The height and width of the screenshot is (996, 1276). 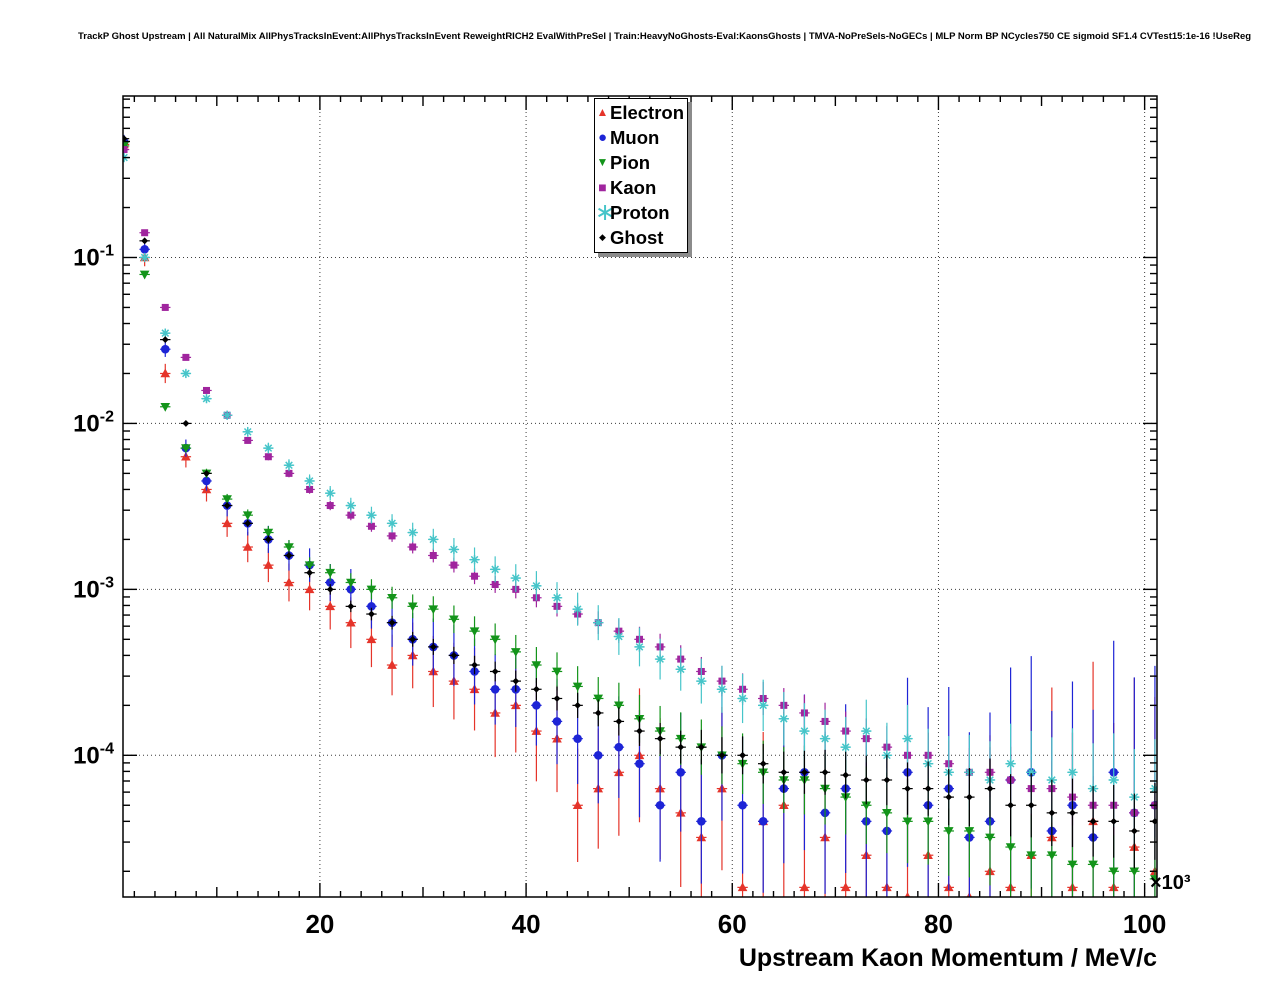 I want to click on x-axis-title: Upstream Kaon Momentum / MeV/c, so click(x=947, y=958).